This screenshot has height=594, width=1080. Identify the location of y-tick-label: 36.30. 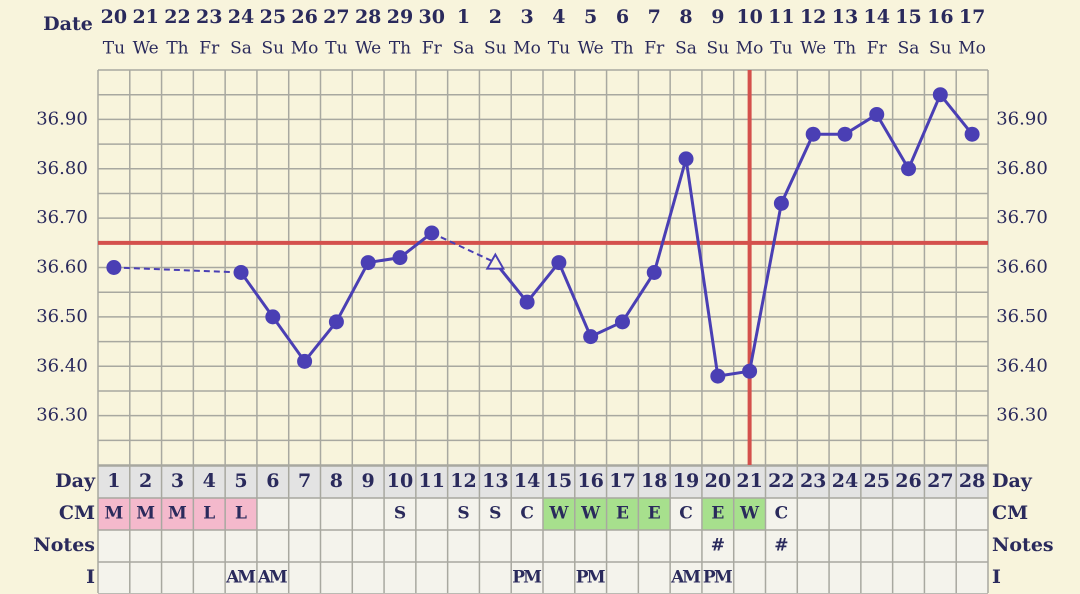
(62, 415).